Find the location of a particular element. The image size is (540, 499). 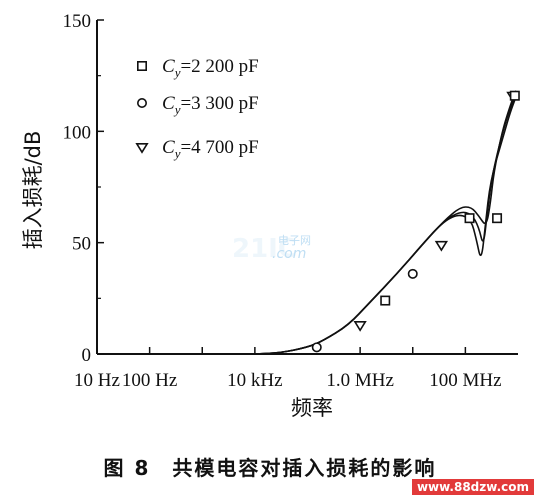

x-axis-title: 频率 is located at coordinates (312, 408).